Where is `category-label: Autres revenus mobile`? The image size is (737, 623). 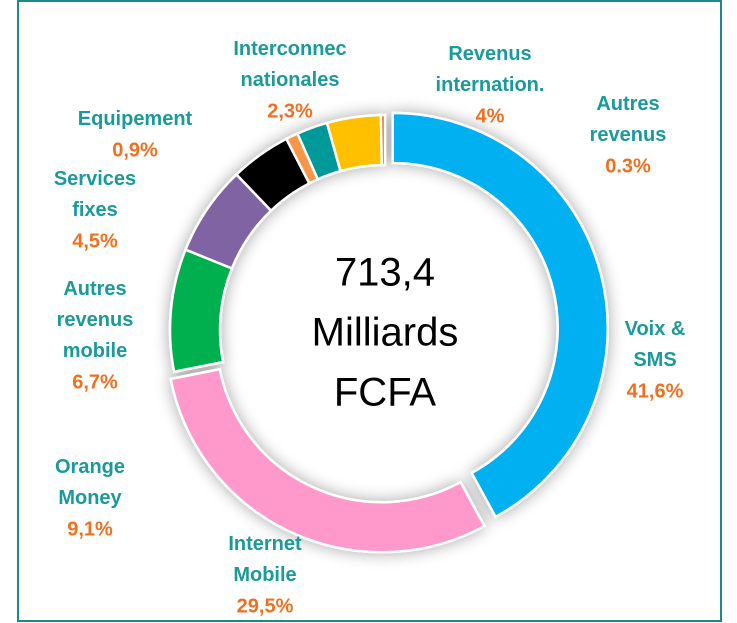 category-label: Autres revenus mobile is located at coordinates (95, 320).